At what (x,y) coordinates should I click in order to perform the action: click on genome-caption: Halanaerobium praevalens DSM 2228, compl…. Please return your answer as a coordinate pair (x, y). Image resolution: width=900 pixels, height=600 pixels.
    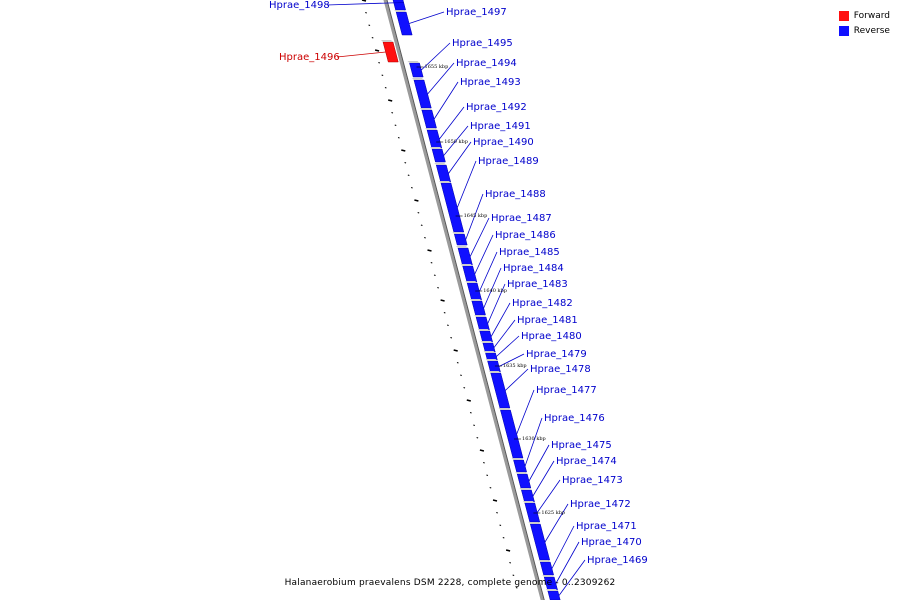
    Looking at the image, I should click on (450, 583).